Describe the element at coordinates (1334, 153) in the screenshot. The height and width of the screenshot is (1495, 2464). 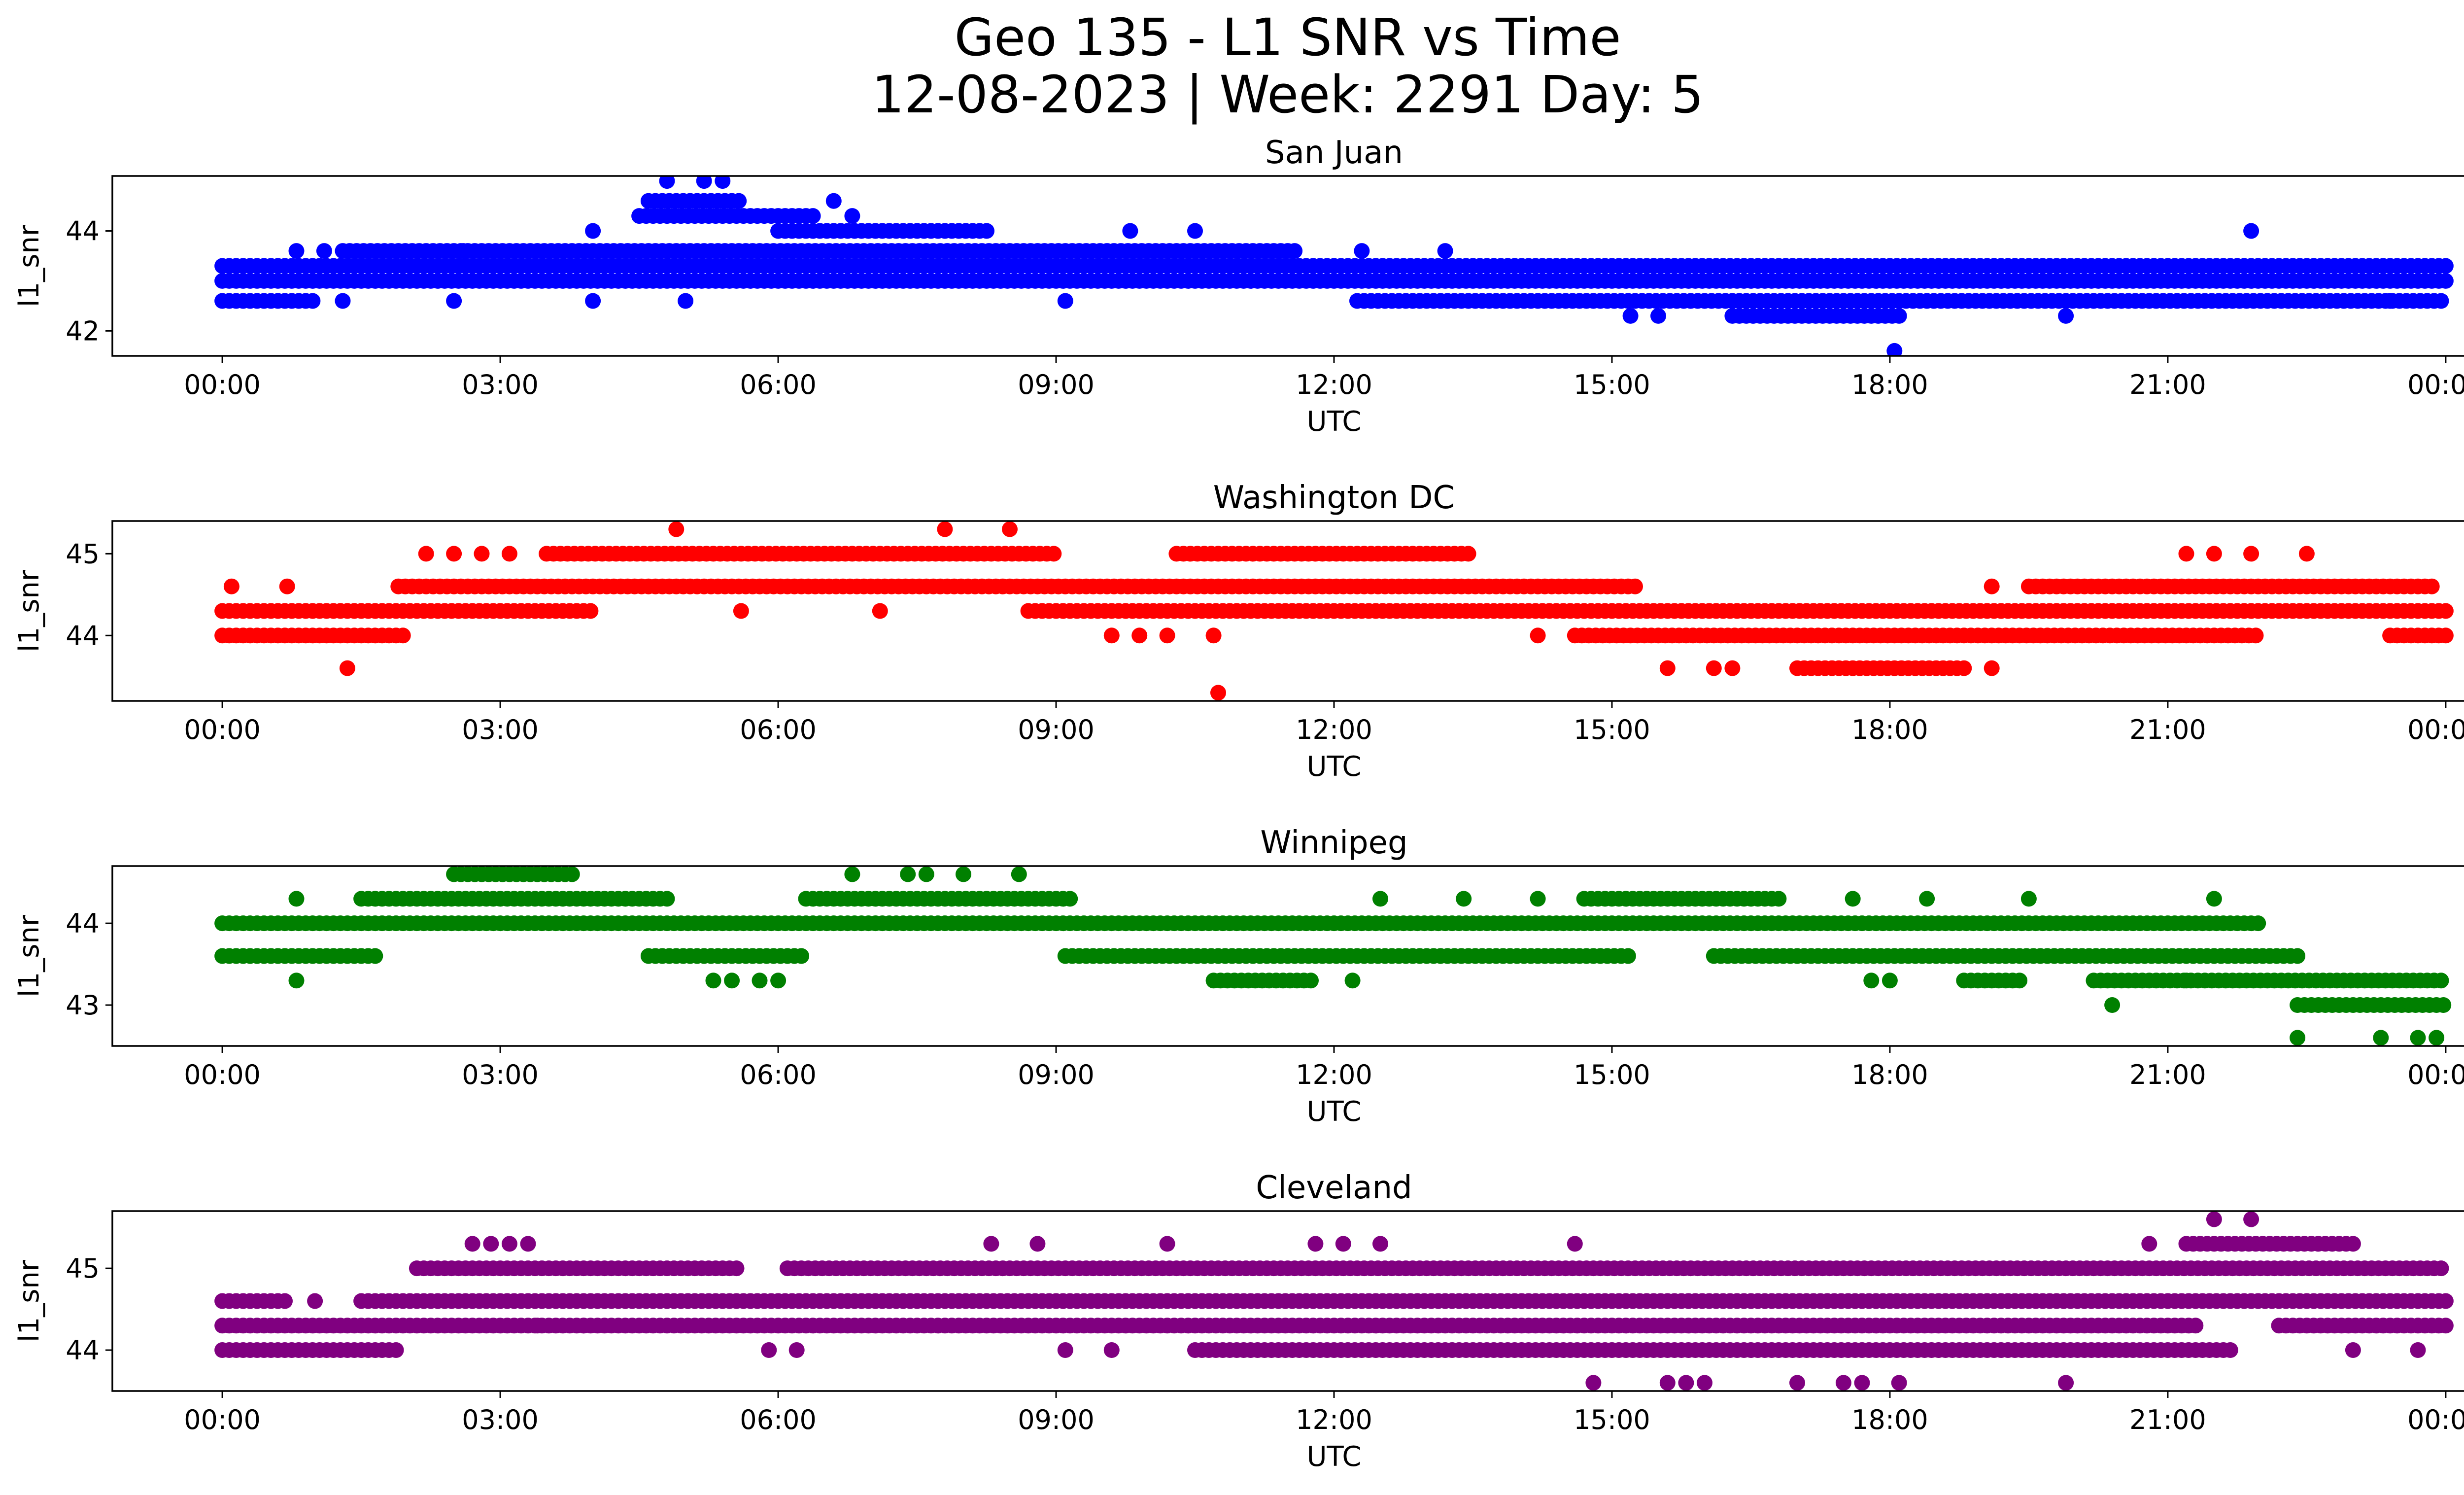
I see `subplot-title: San Juan` at that location.